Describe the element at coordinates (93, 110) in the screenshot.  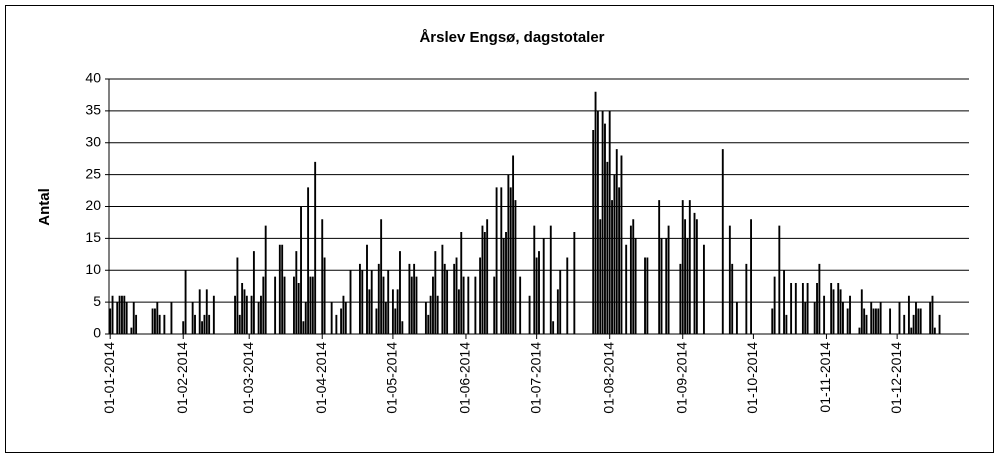
I see `y-tick-label: 35` at that location.